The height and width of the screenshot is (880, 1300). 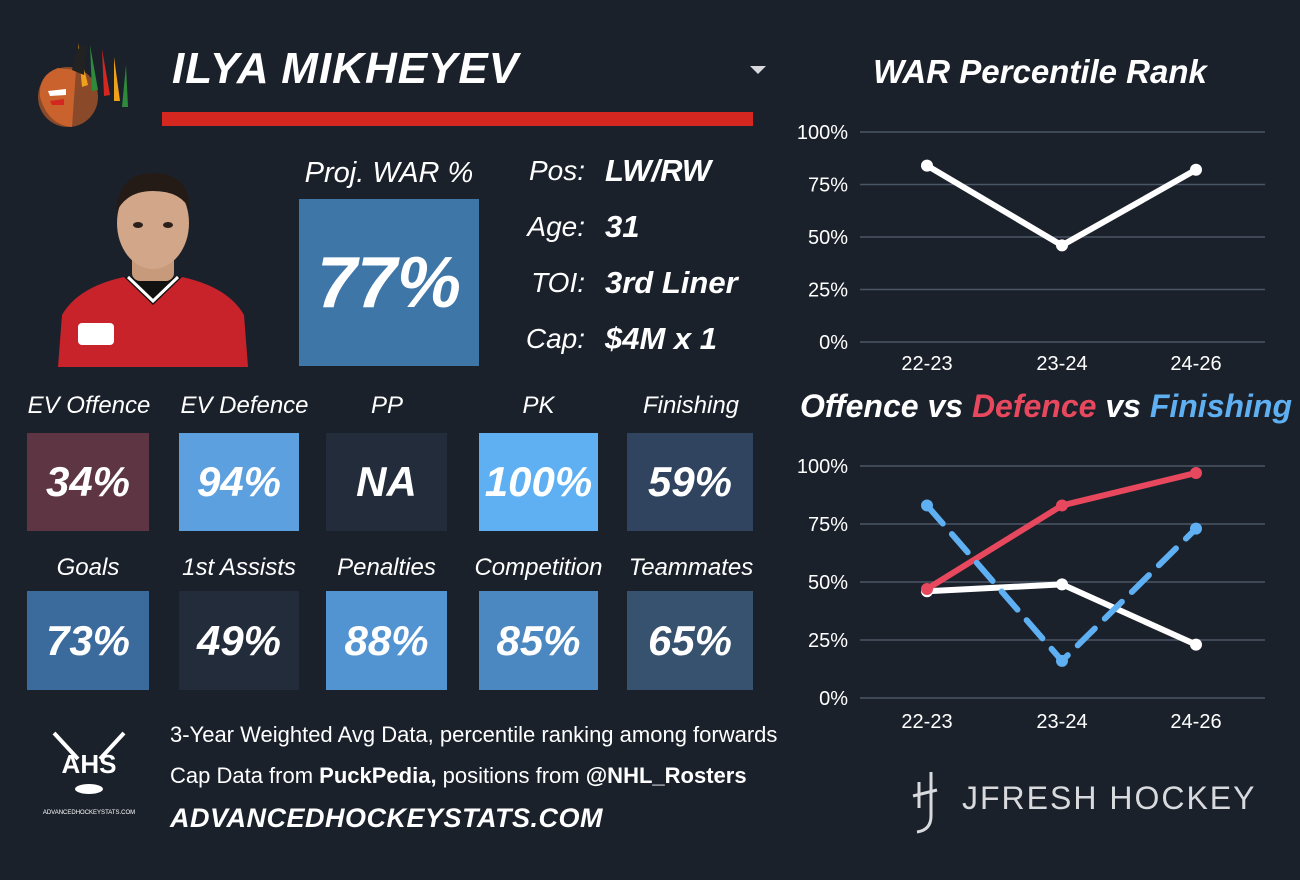 What do you see at coordinates (555, 338) in the screenshot?
I see `cap-label: Cap:` at bounding box center [555, 338].